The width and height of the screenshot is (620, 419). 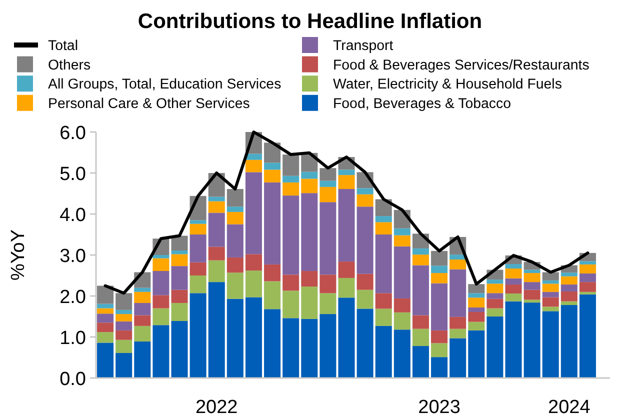 What do you see at coordinates (439, 407) in the screenshot?
I see `x-tick-label: 2023` at bounding box center [439, 407].